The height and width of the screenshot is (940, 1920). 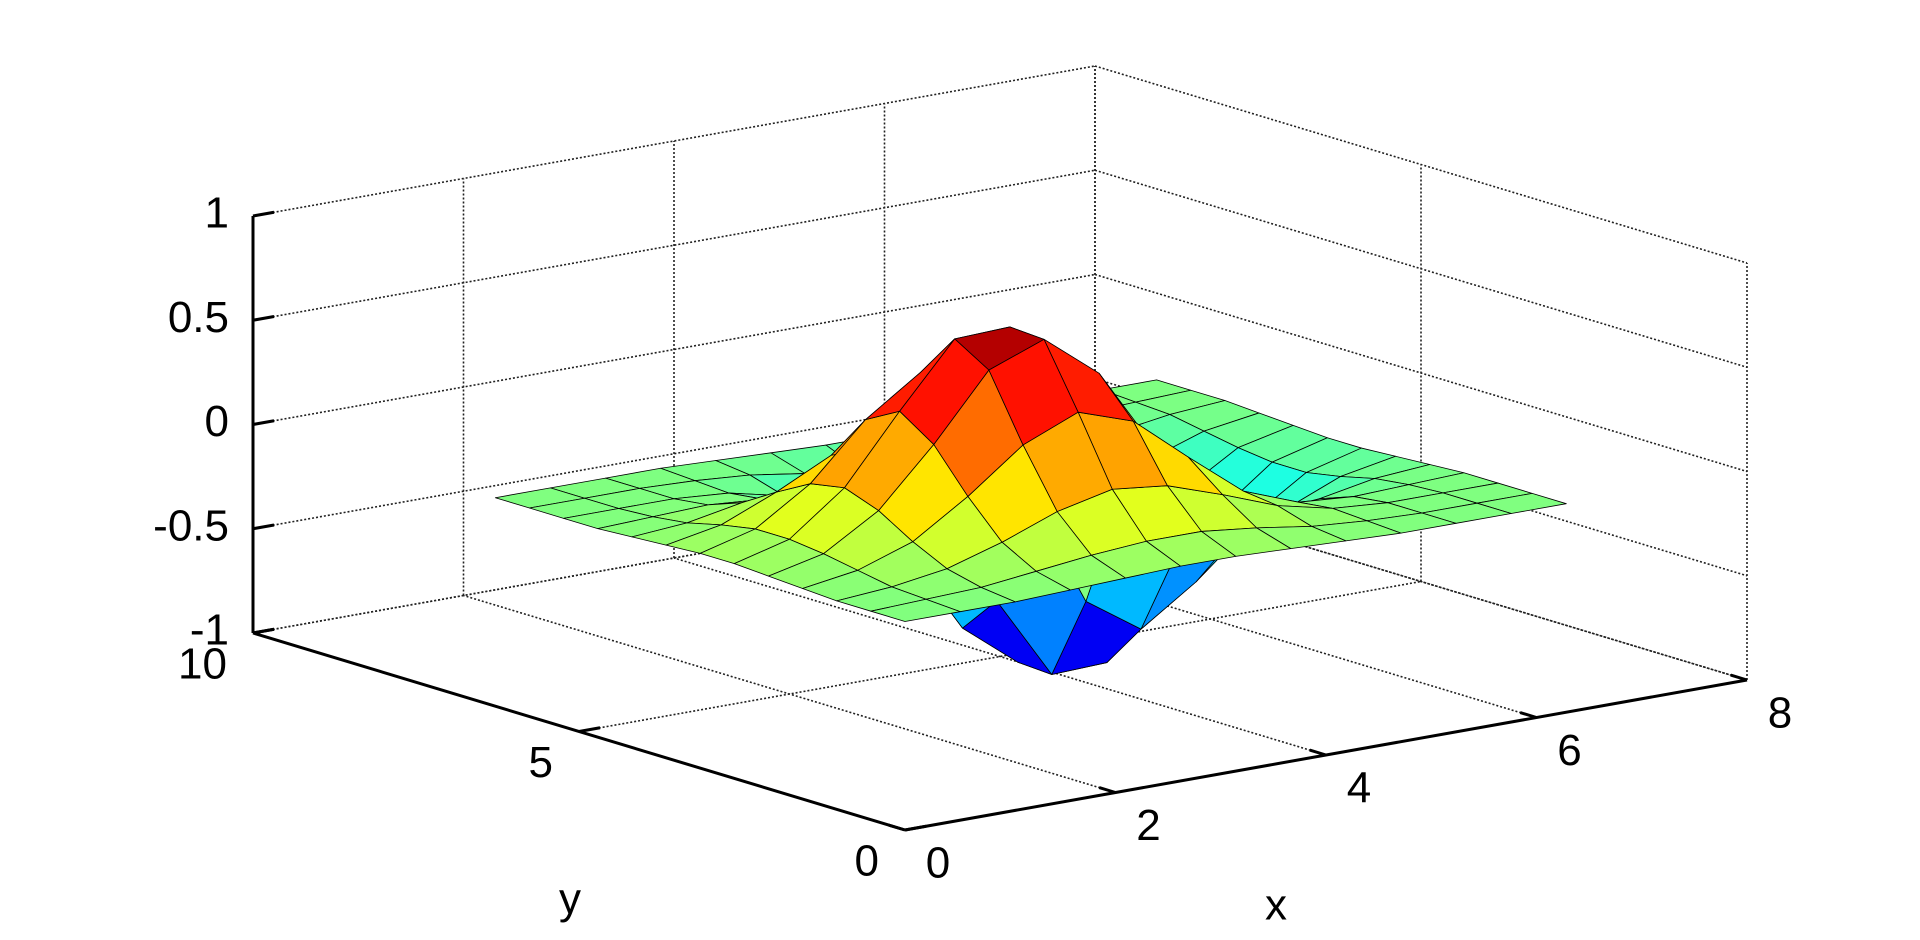 I want to click on x-tick-label: 4, so click(x=1359, y=788).